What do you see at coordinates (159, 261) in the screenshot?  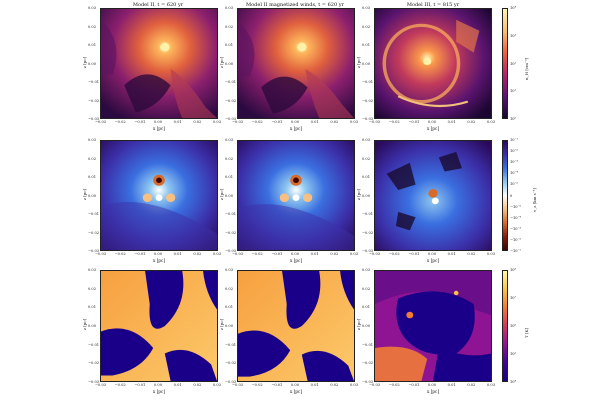 I see `xlabel-row2-col1: x [pc]` at bounding box center [159, 261].